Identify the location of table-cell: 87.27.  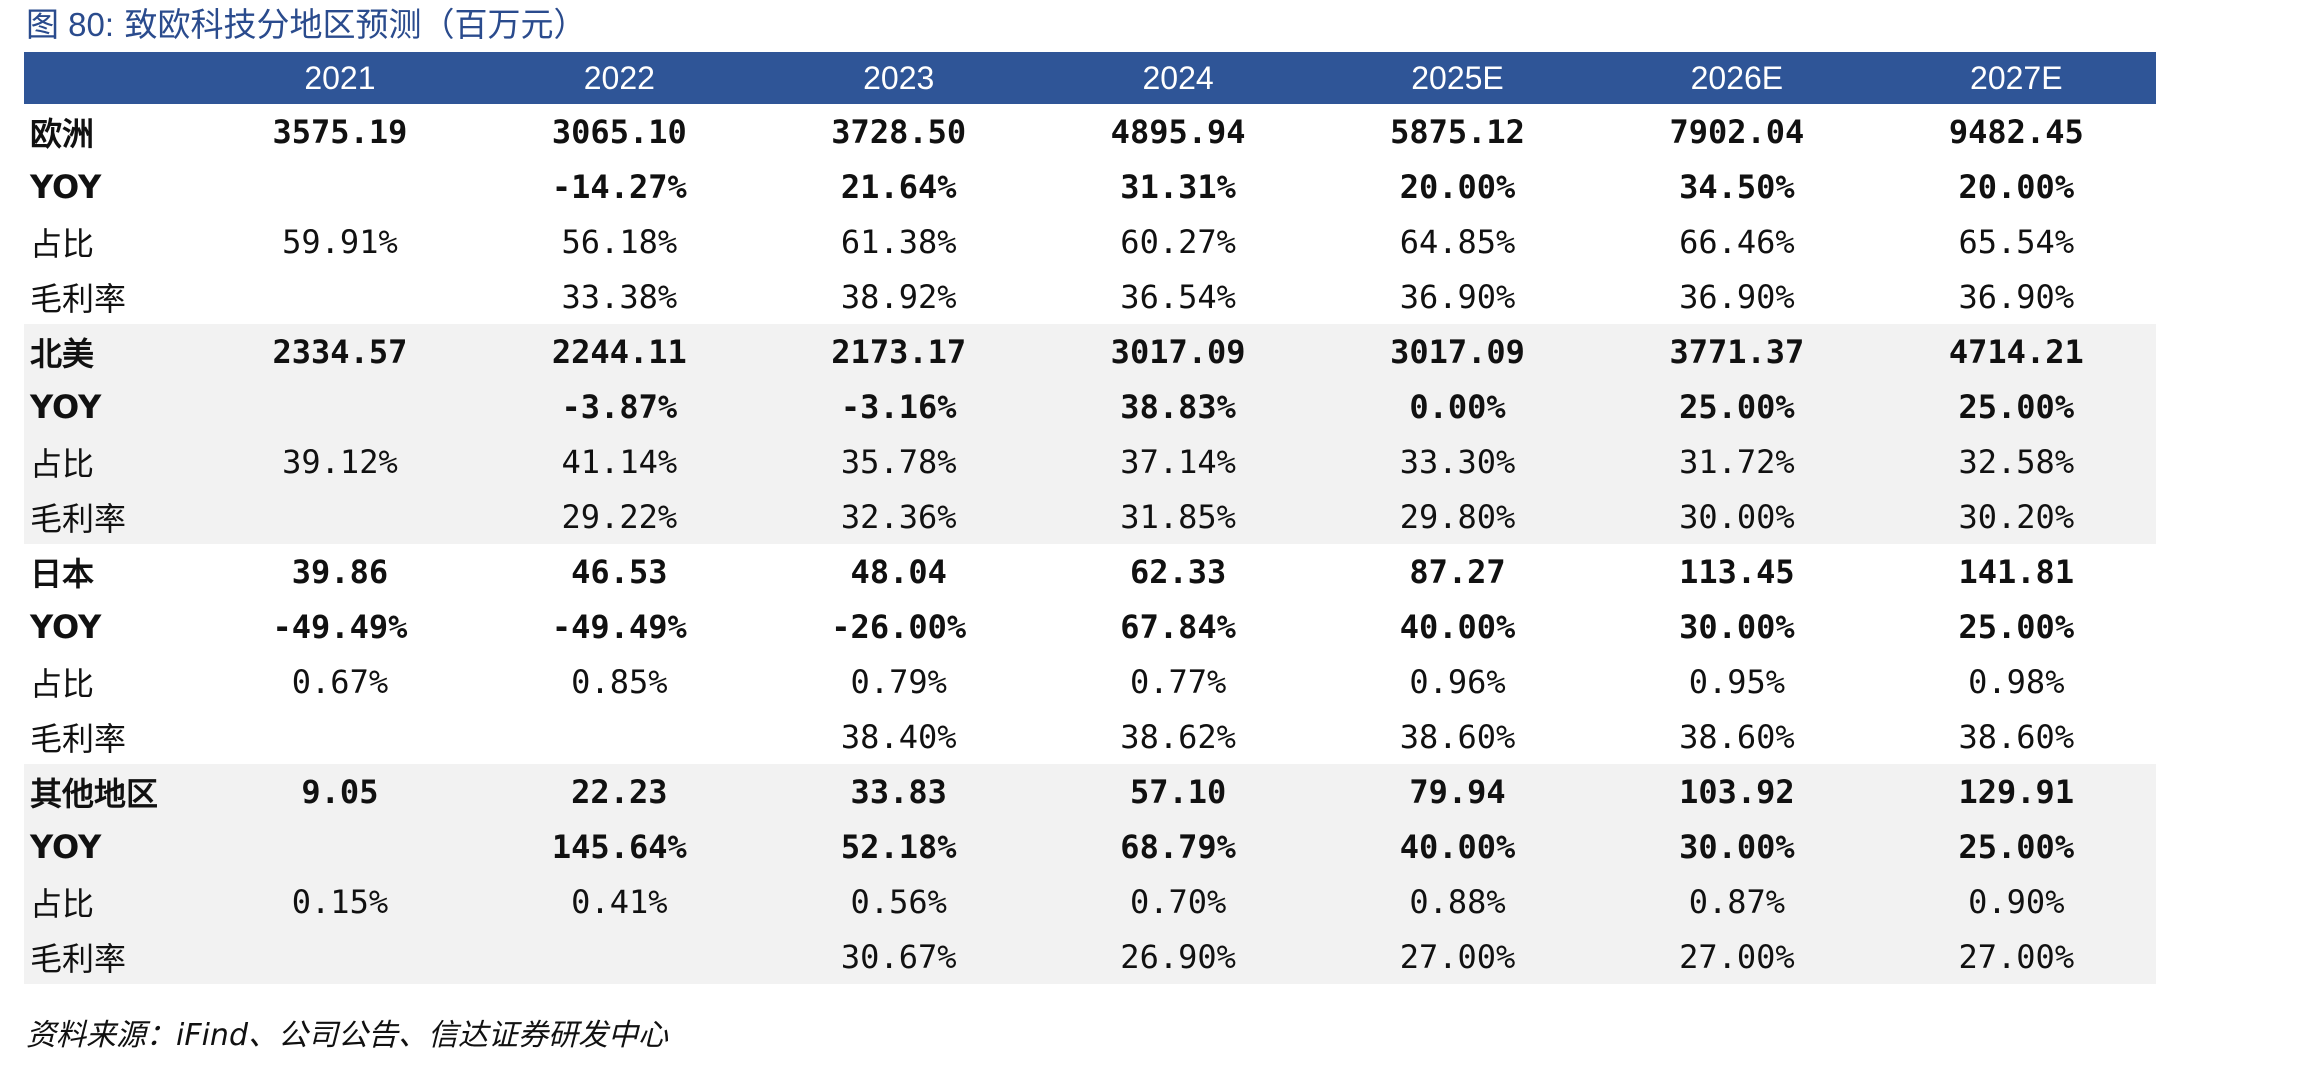
(1457, 571).